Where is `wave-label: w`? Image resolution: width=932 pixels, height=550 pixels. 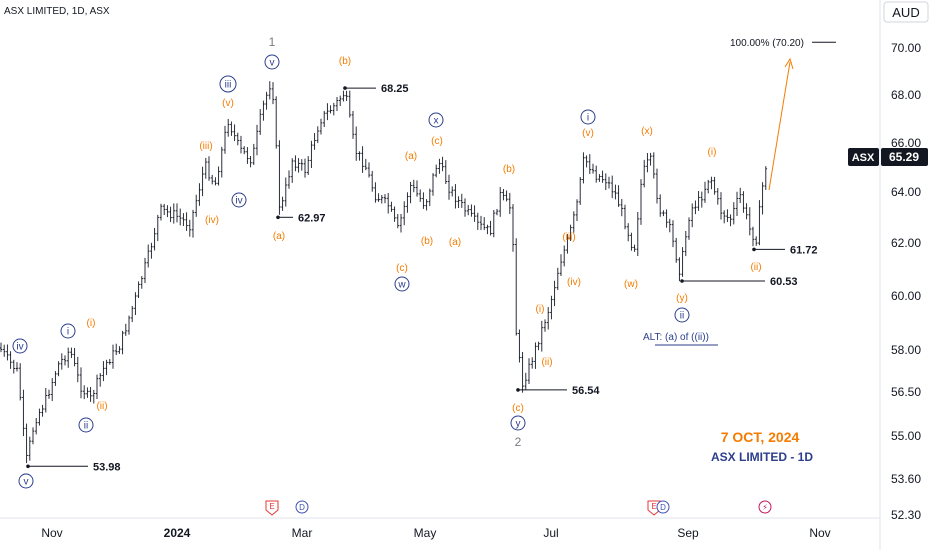
wave-label: w is located at coordinates (402, 284).